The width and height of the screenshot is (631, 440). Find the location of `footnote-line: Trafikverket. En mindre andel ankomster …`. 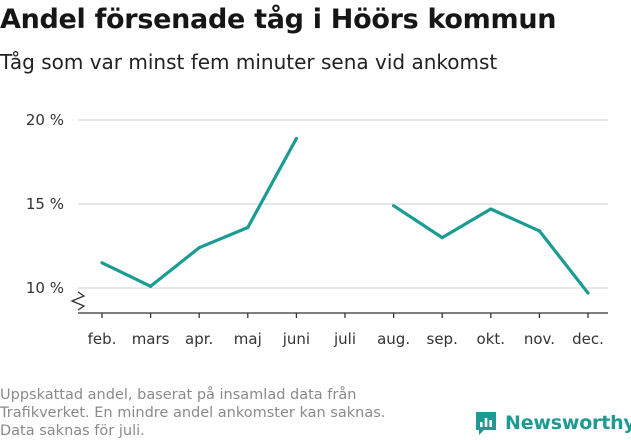

footnote-line: Trafikverket. En mindre andel ankomster … is located at coordinates (193, 413).